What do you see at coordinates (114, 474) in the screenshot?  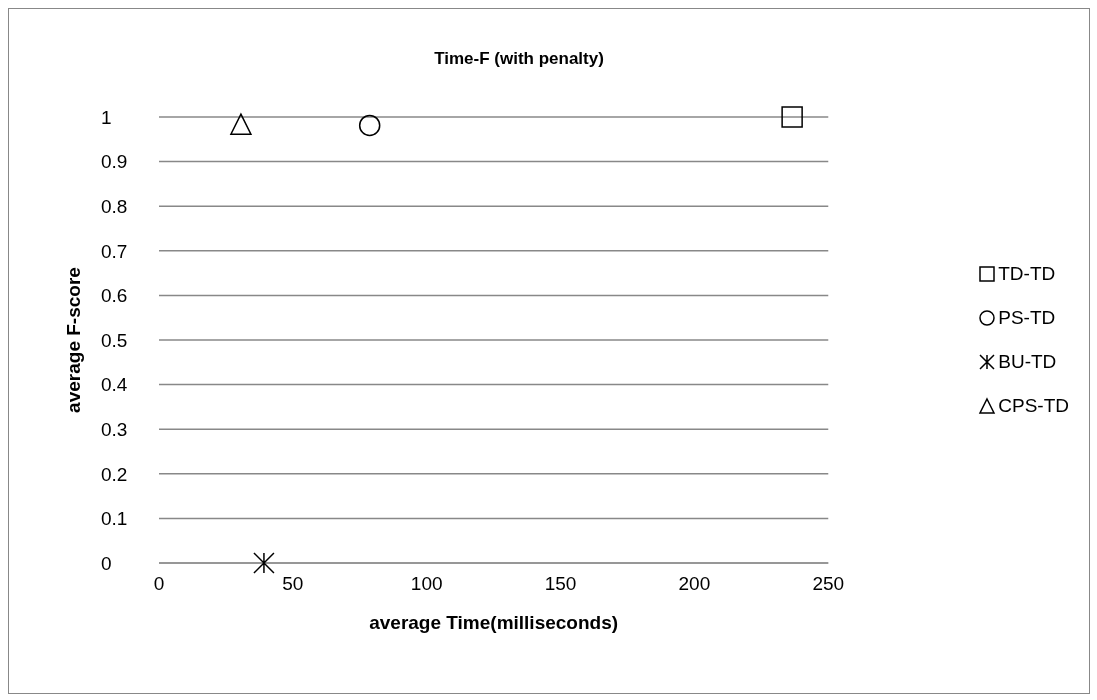 I see `y-tick-label: 0.2` at bounding box center [114, 474].